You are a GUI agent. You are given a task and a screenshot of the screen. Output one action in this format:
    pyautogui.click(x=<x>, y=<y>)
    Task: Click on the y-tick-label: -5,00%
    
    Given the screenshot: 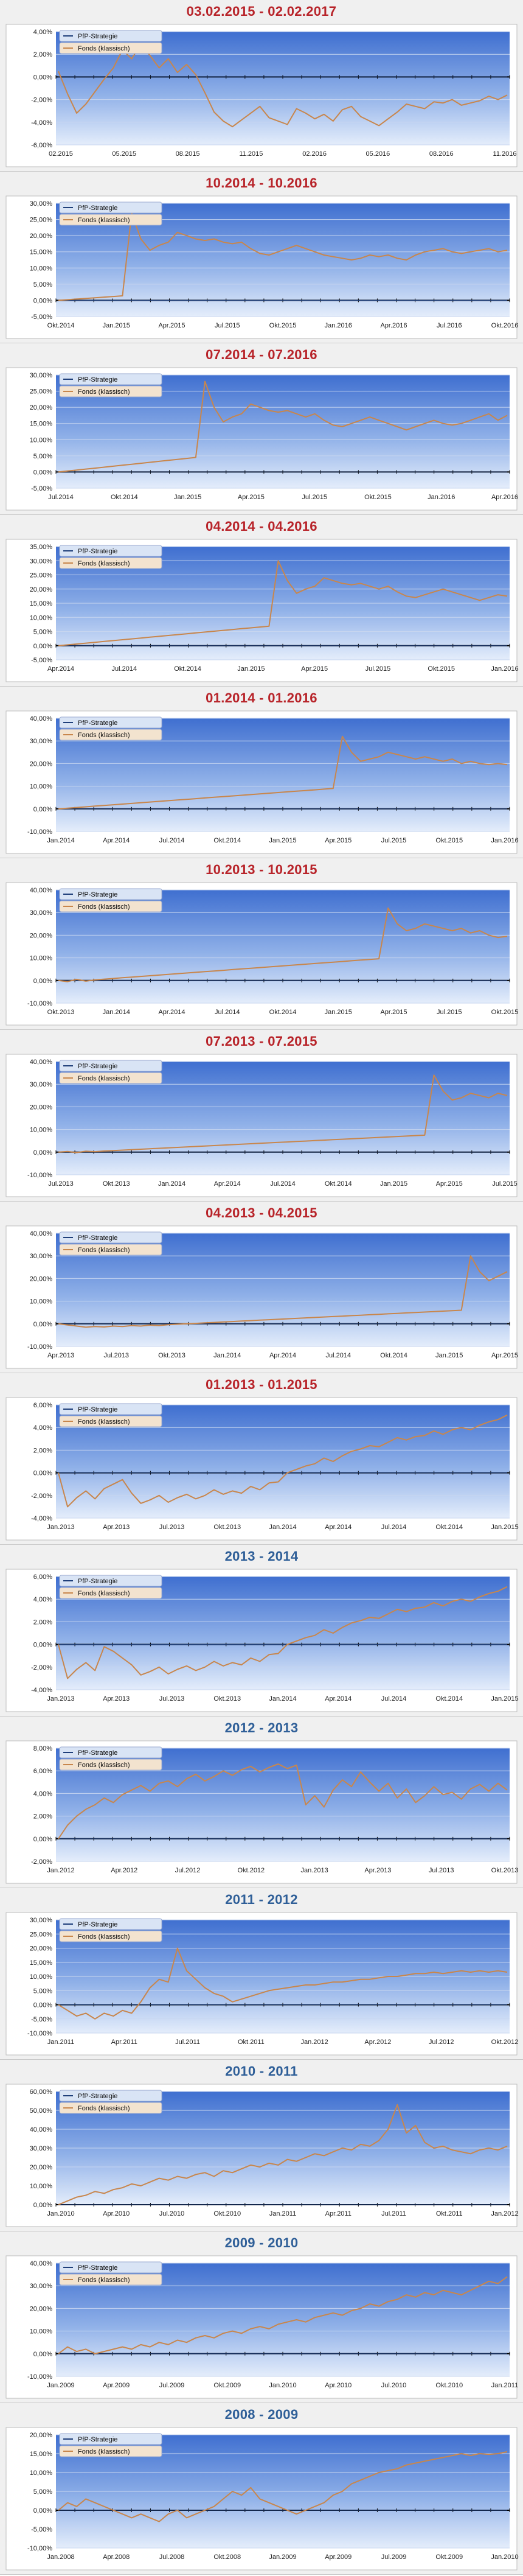 What is the action you would take?
    pyautogui.click(x=41, y=2530)
    